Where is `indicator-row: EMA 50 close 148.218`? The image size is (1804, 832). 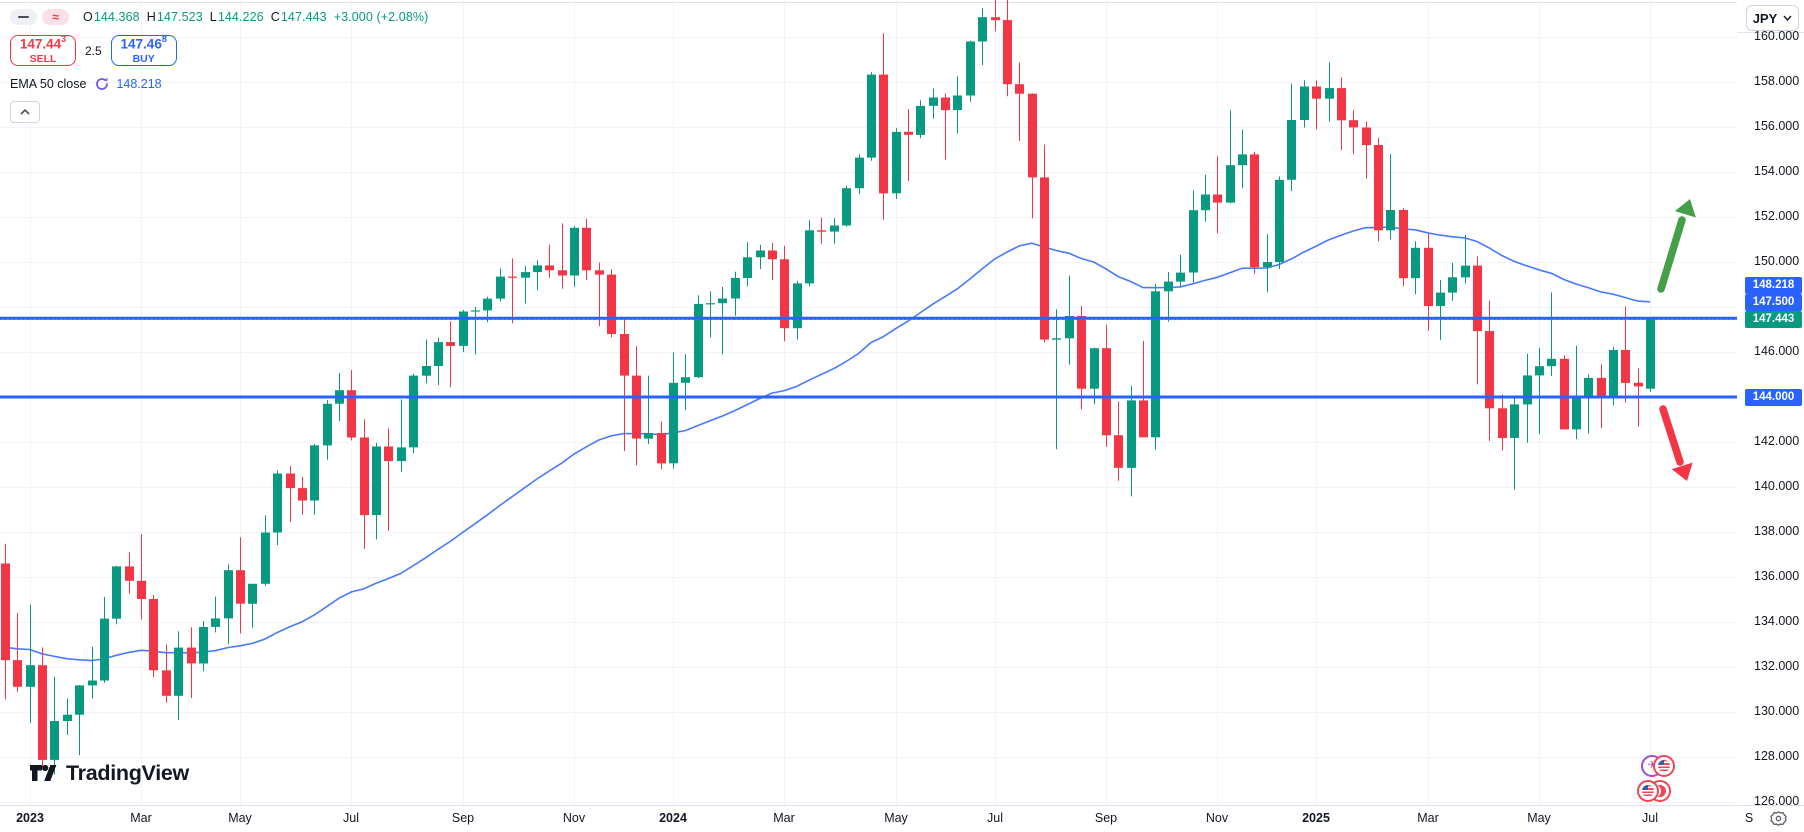
indicator-row: EMA 50 close 148.218 is located at coordinates (219, 84).